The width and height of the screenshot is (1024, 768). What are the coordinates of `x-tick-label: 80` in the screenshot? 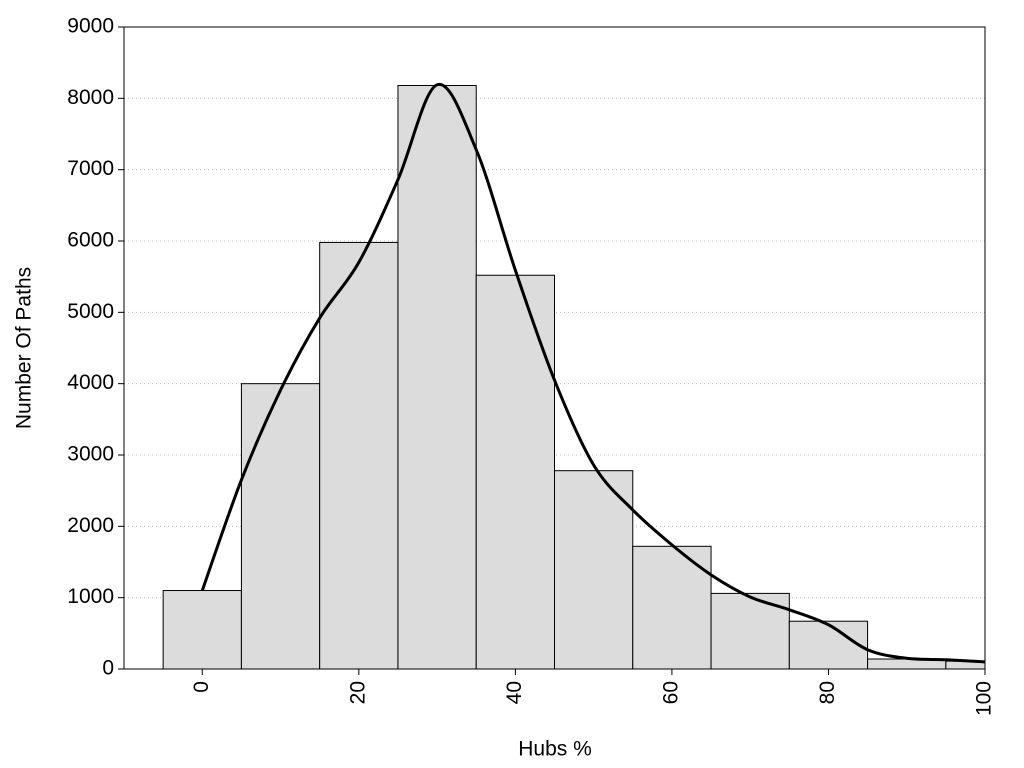 It's located at (827, 692).